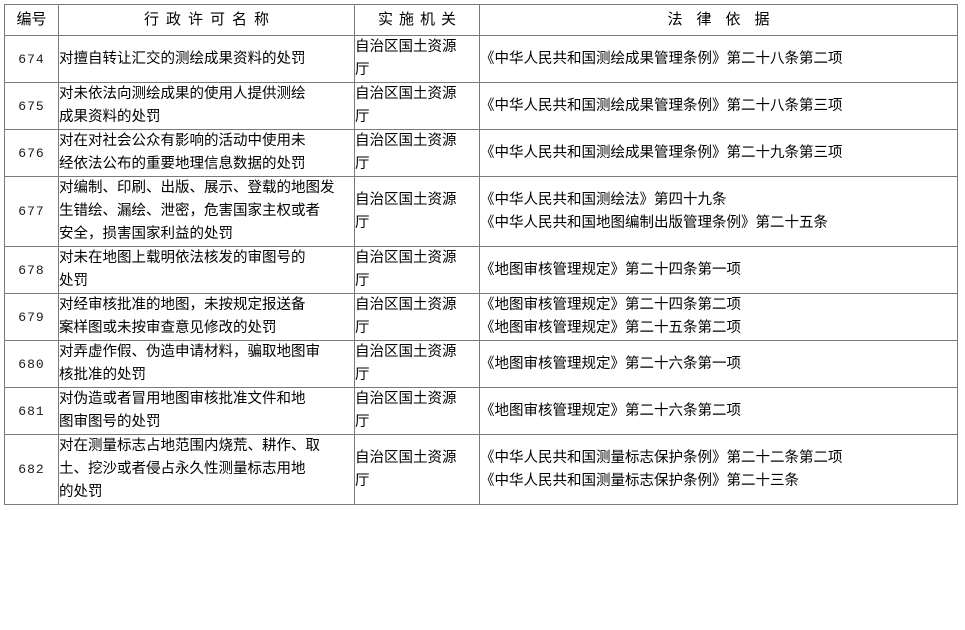  Describe the element at coordinates (110, 117) in the screenshot. I see `text-line: 成果资料的处罚` at that location.